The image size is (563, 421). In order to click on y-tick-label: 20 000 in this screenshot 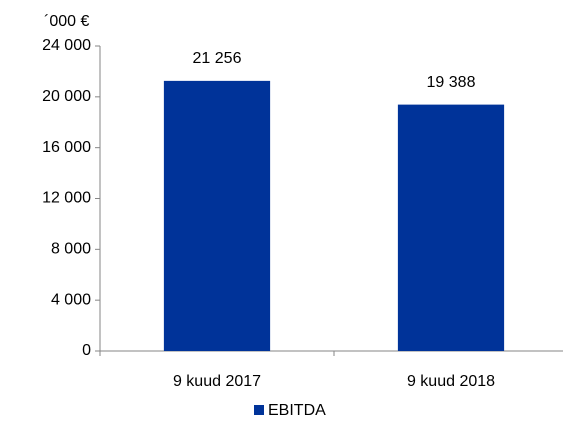, I will do `click(66, 96)`.